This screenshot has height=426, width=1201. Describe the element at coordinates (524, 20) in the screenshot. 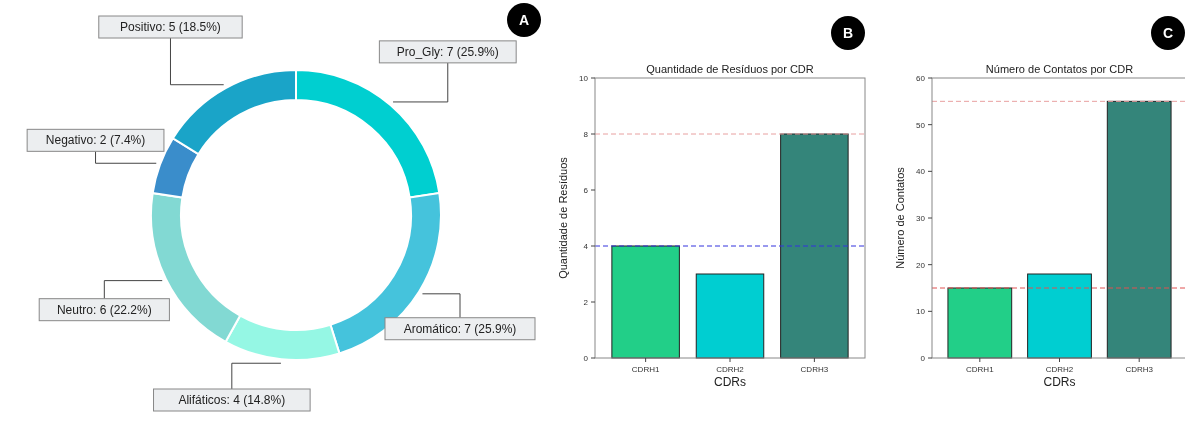

I see `text: A` at that location.